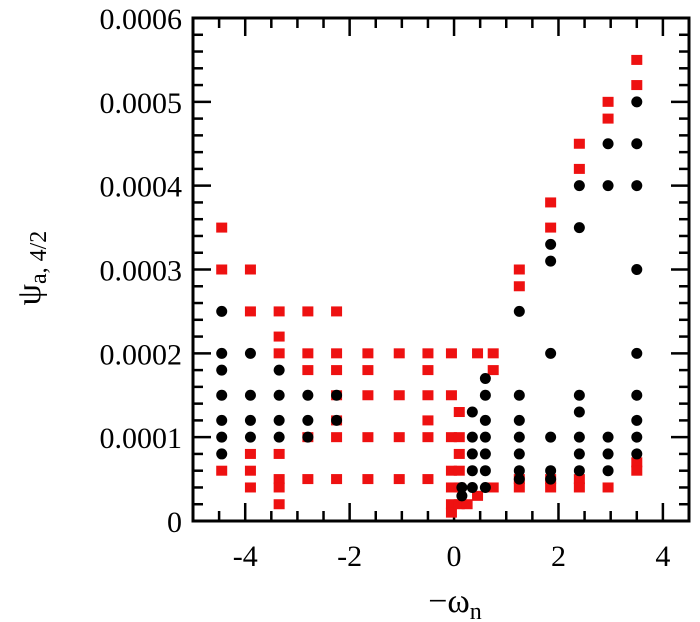  What do you see at coordinates (141, 187) in the screenshot?
I see `y-tick-label: 0.0004` at bounding box center [141, 187].